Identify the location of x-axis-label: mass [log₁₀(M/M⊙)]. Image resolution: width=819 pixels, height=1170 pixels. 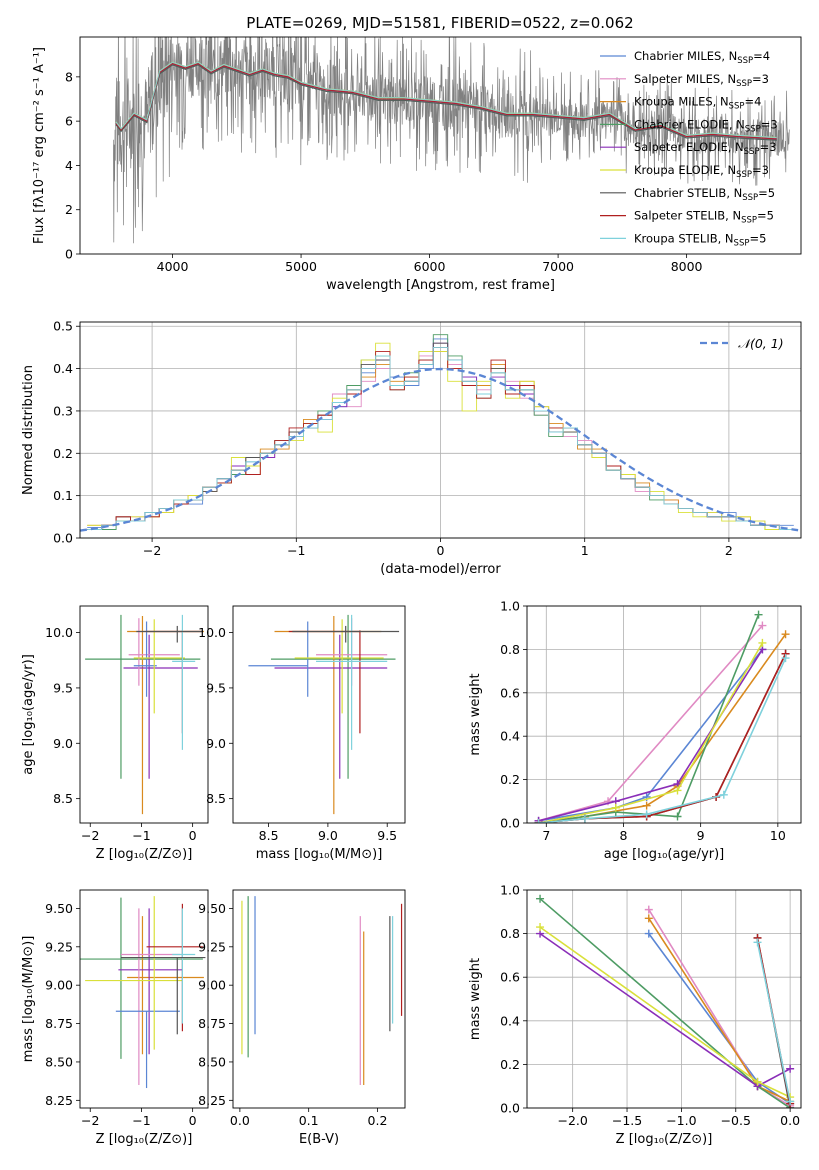
(319, 854).